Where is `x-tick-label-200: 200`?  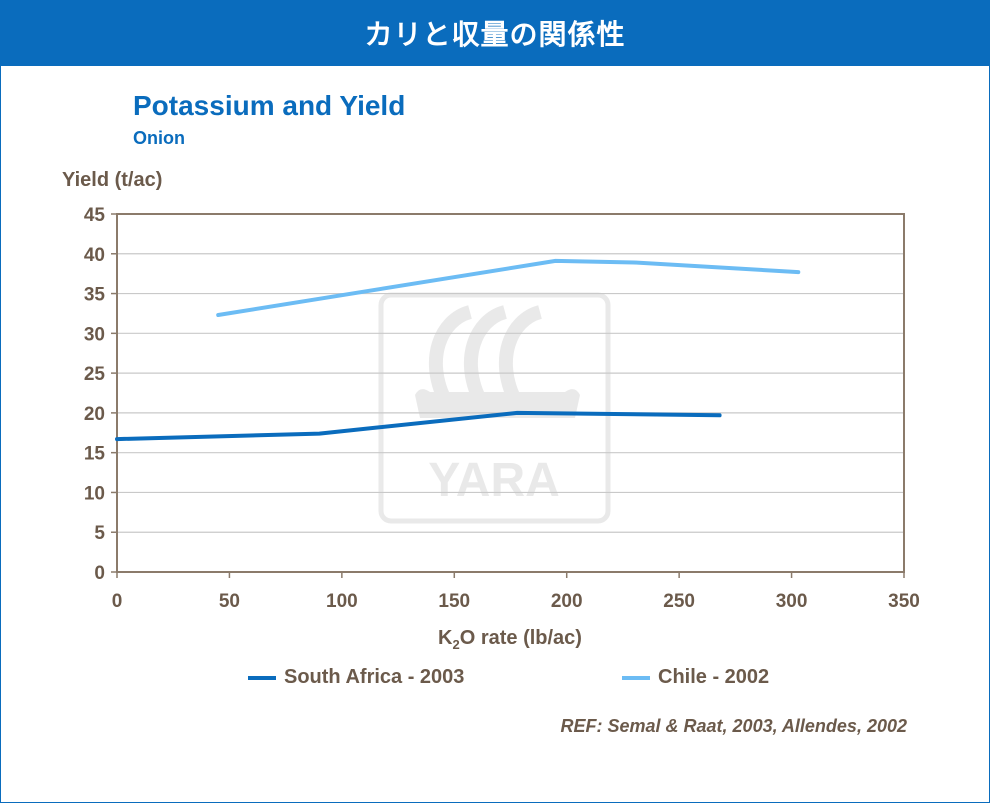 x-tick-label-200: 200 is located at coordinates (567, 601).